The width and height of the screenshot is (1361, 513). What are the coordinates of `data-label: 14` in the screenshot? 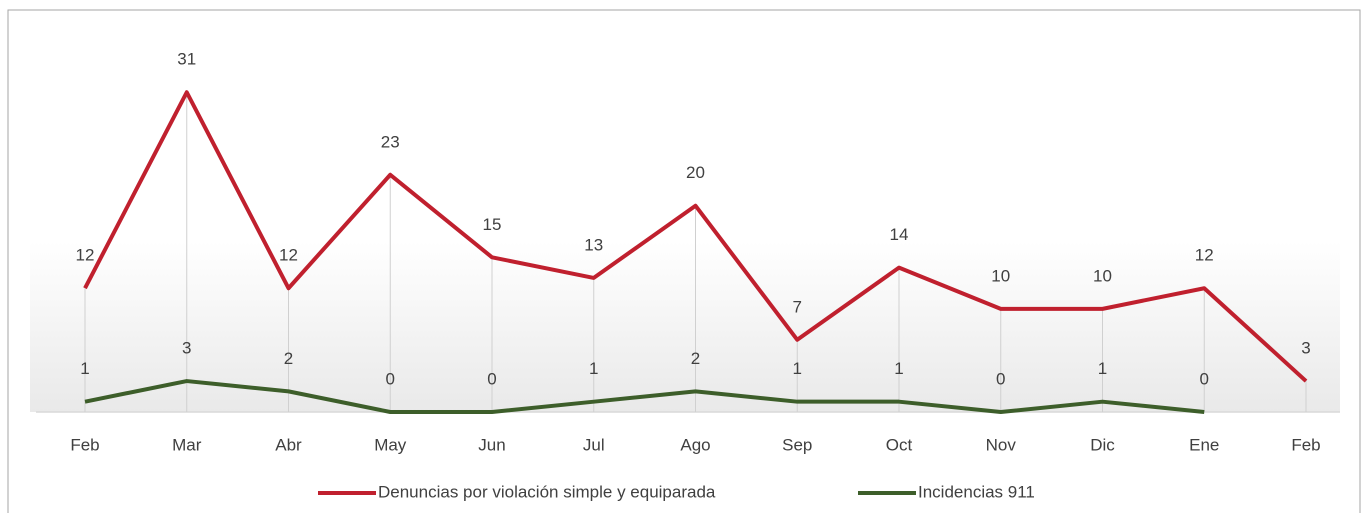 It's located at (899, 234).